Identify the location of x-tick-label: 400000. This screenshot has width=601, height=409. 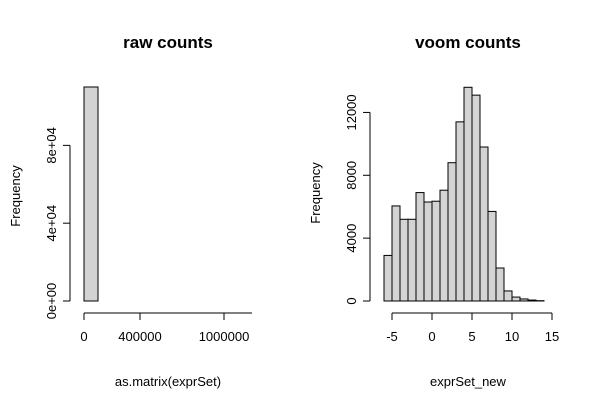
(139, 336).